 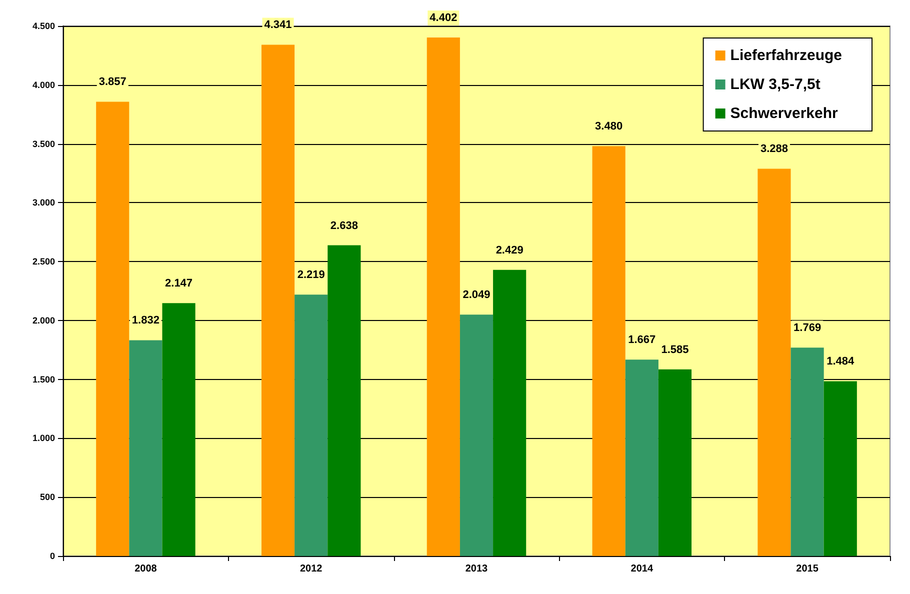 What do you see at coordinates (52, 556) in the screenshot?
I see `y-tick-label: 0` at bounding box center [52, 556].